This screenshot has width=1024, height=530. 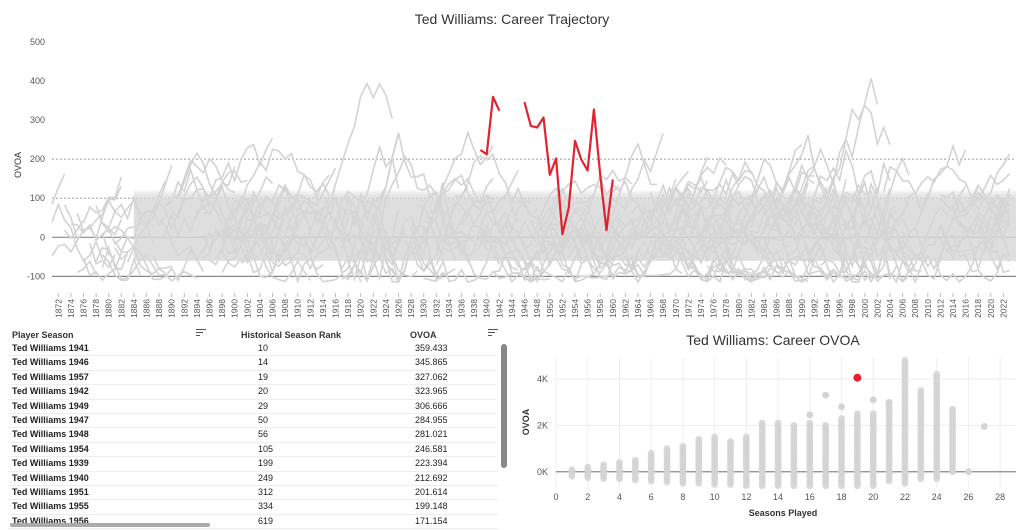 I want to click on column-header-player-season: Player Season, so click(x=43, y=335).